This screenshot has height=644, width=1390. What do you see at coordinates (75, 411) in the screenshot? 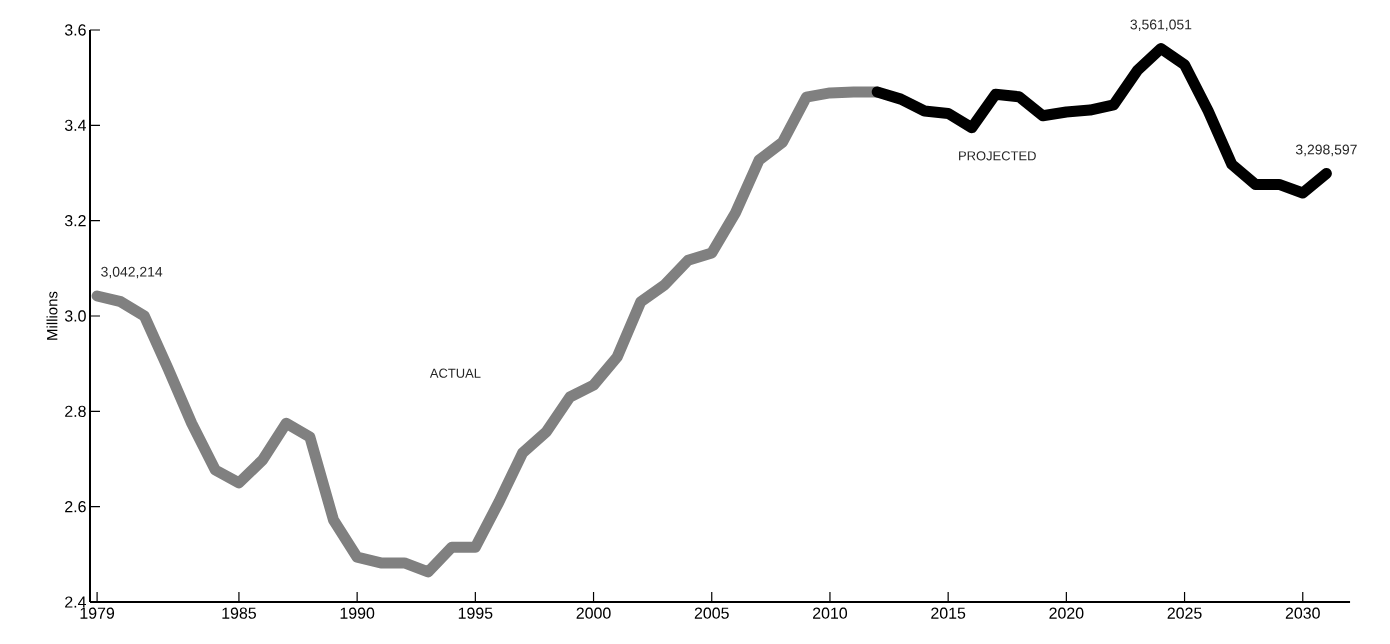
I see `y-tick-label: 2.8` at bounding box center [75, 411].